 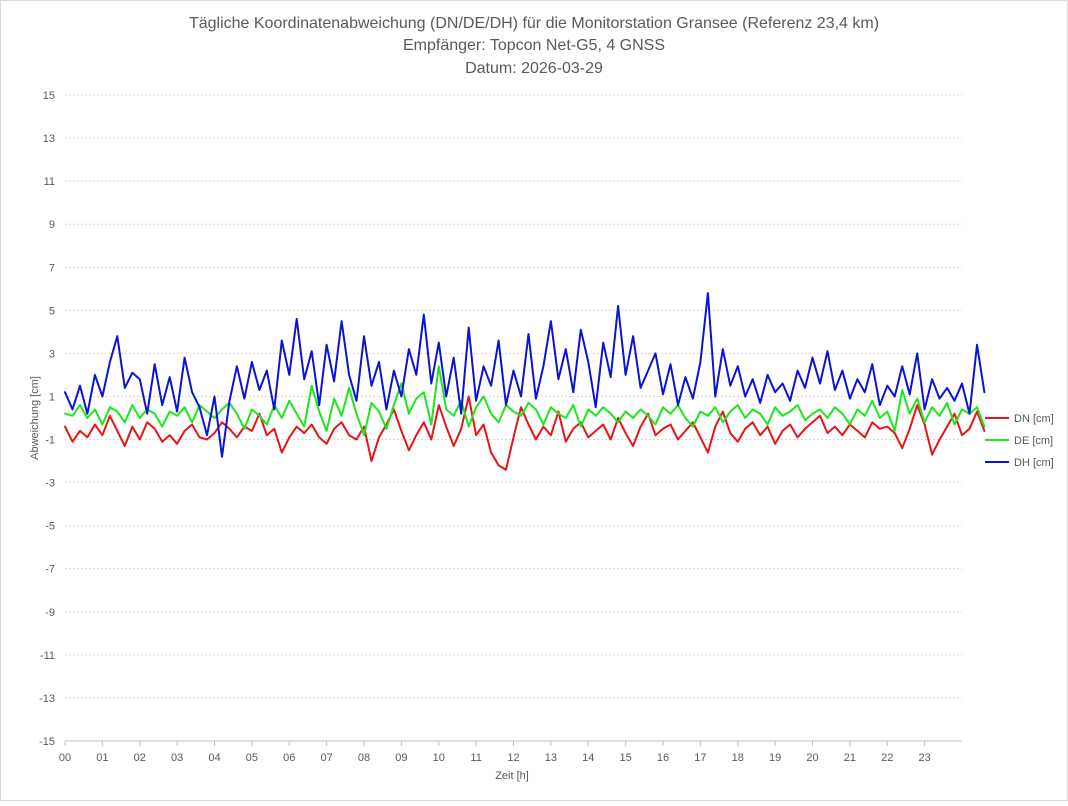 I want to click on y-tick-label: -1, so click(x=50, y=441).